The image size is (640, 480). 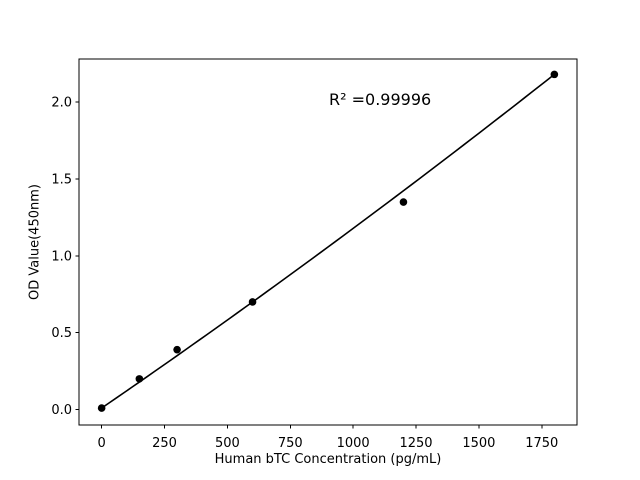 What do you see at coordinates (61, 256) in the screenshot?
I see `y-tick-label: 1.0` at bounding box center [61, 256].